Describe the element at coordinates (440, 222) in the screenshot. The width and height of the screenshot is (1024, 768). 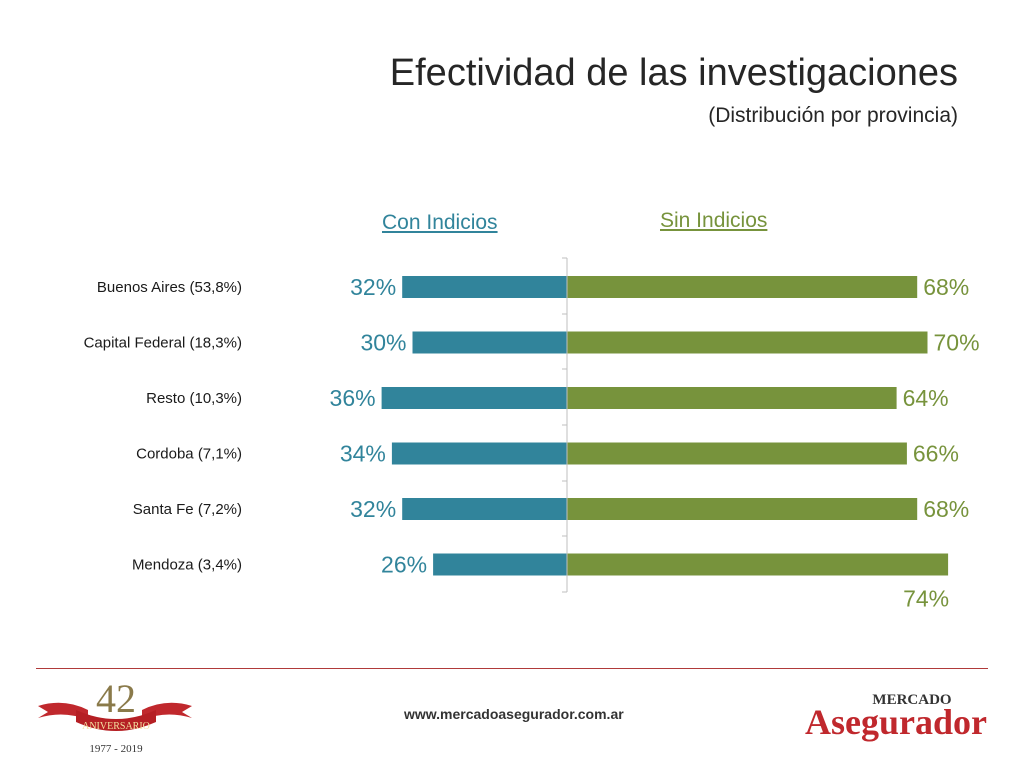
I see `column-header-con-indicios: Con Indicios` at that location.